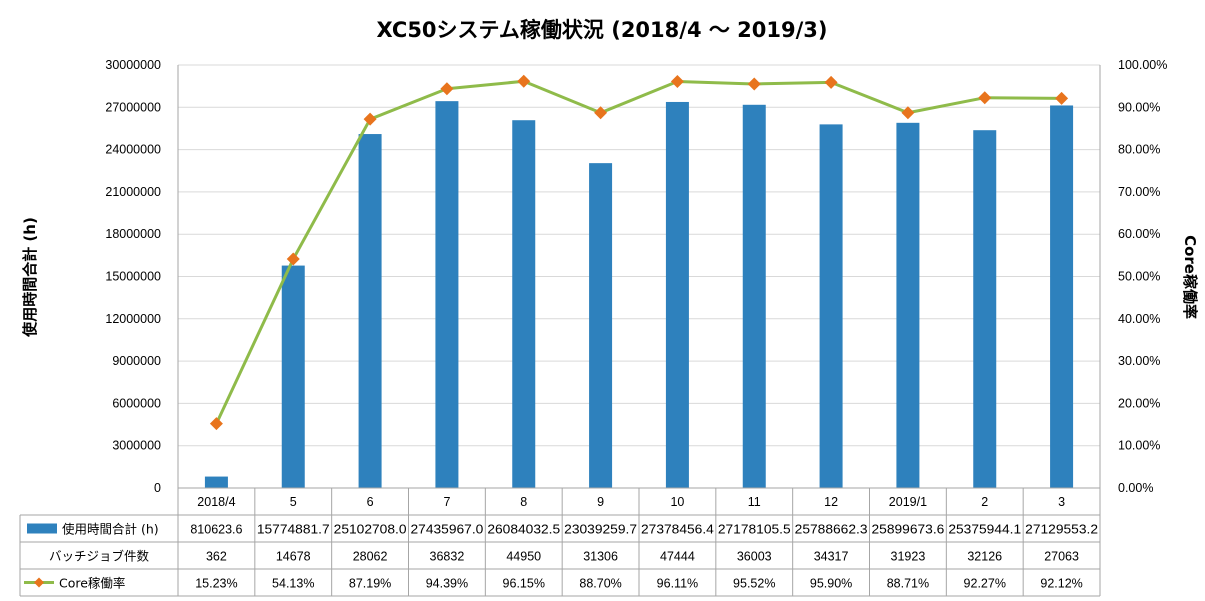 Image resolution: width=1205 pixels, height=601 pixels. Describe the element at coordinates (677, 557) in the screenshot. I see `table-cell: 47444` at that location.